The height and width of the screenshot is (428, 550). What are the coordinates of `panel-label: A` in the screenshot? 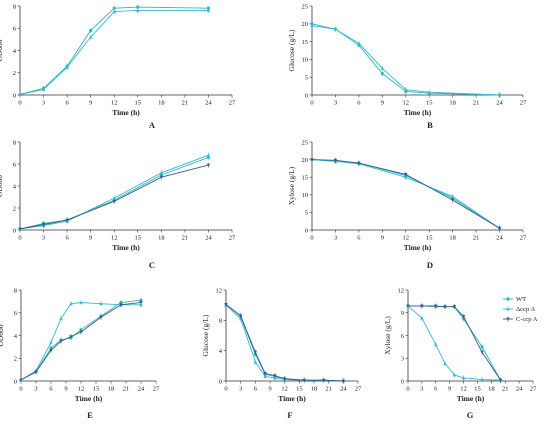 It's located at (152, 125).